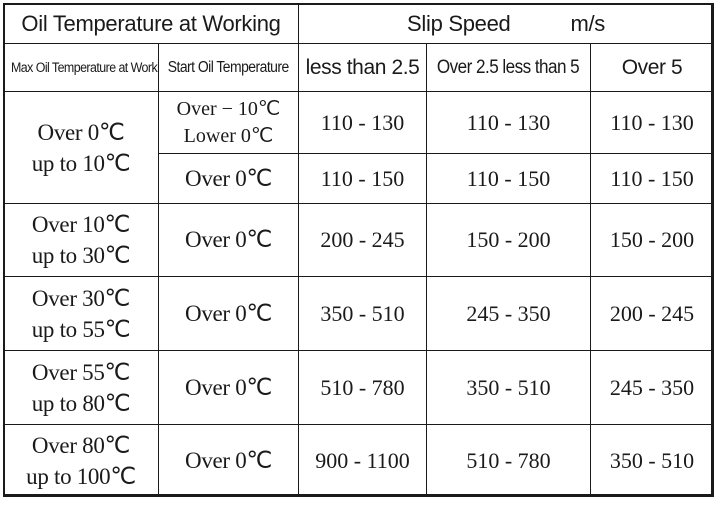 Image resolution: width=720 pixels, height=505 pixels. Describe the element at coordinates (509, 122) in the screenshot. I see `value-cell-2-5-to-5: 110 - 130` at that location.